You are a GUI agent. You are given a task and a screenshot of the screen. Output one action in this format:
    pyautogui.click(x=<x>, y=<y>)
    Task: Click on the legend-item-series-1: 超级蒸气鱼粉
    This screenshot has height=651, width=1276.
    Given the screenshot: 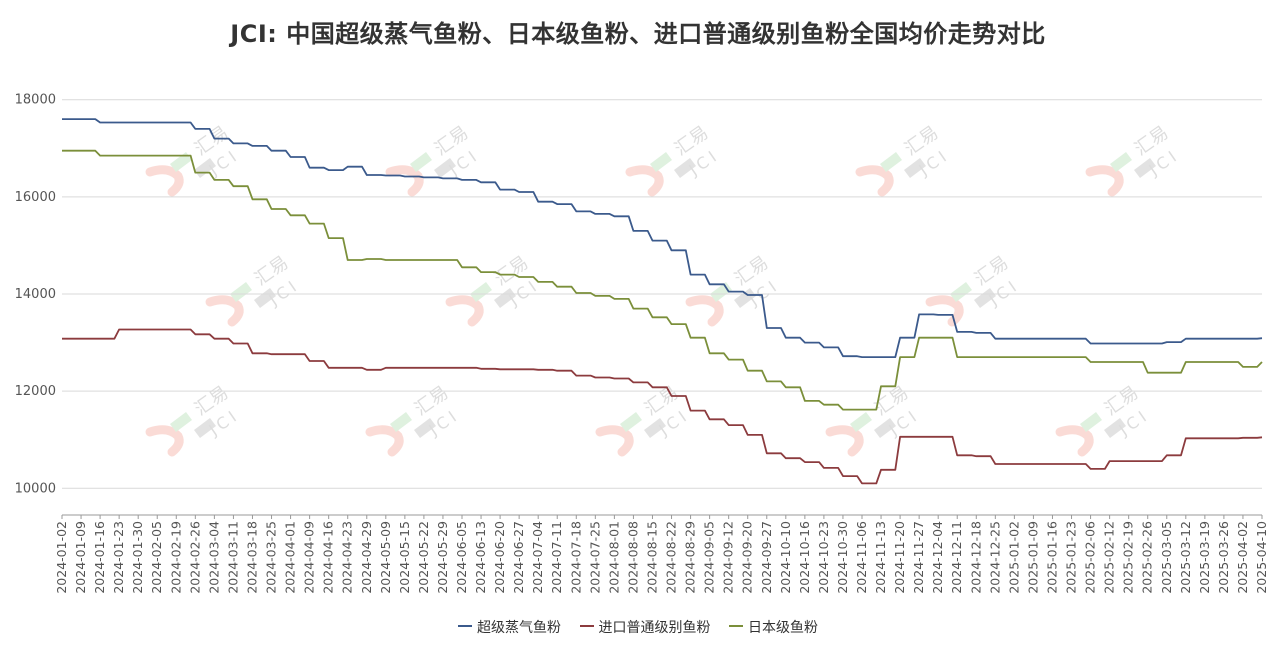 What is the action you would take?
    pyautogui.click(x=509, y=627)
    